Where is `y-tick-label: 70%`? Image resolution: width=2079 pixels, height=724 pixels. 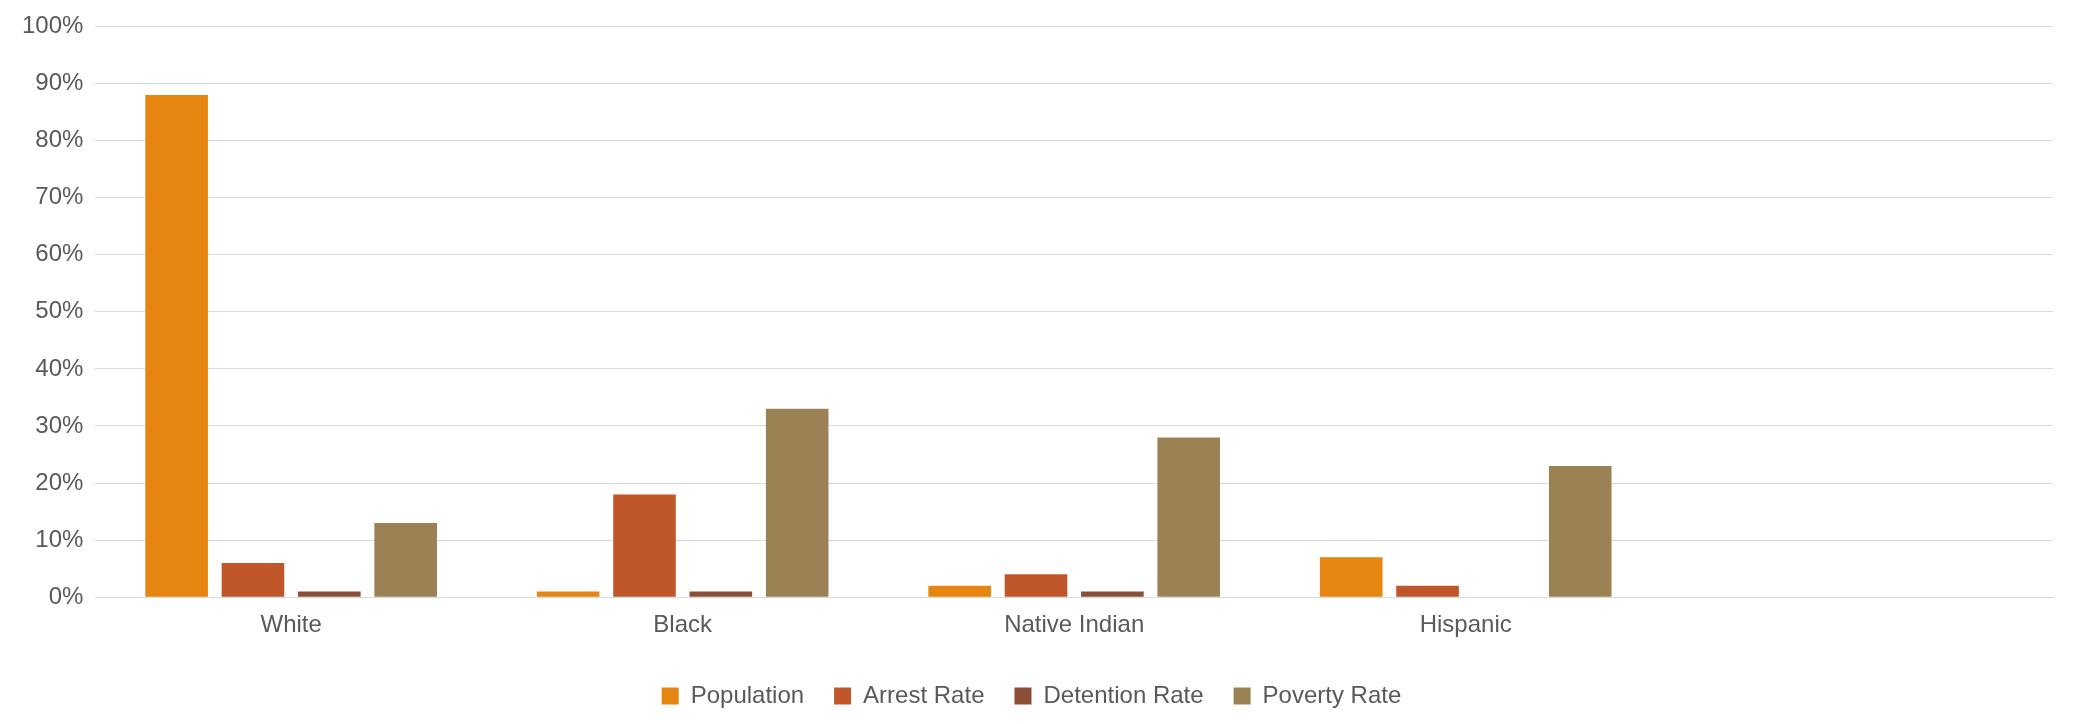 y-tick-label: 70% is located at coordinates (59, 196).